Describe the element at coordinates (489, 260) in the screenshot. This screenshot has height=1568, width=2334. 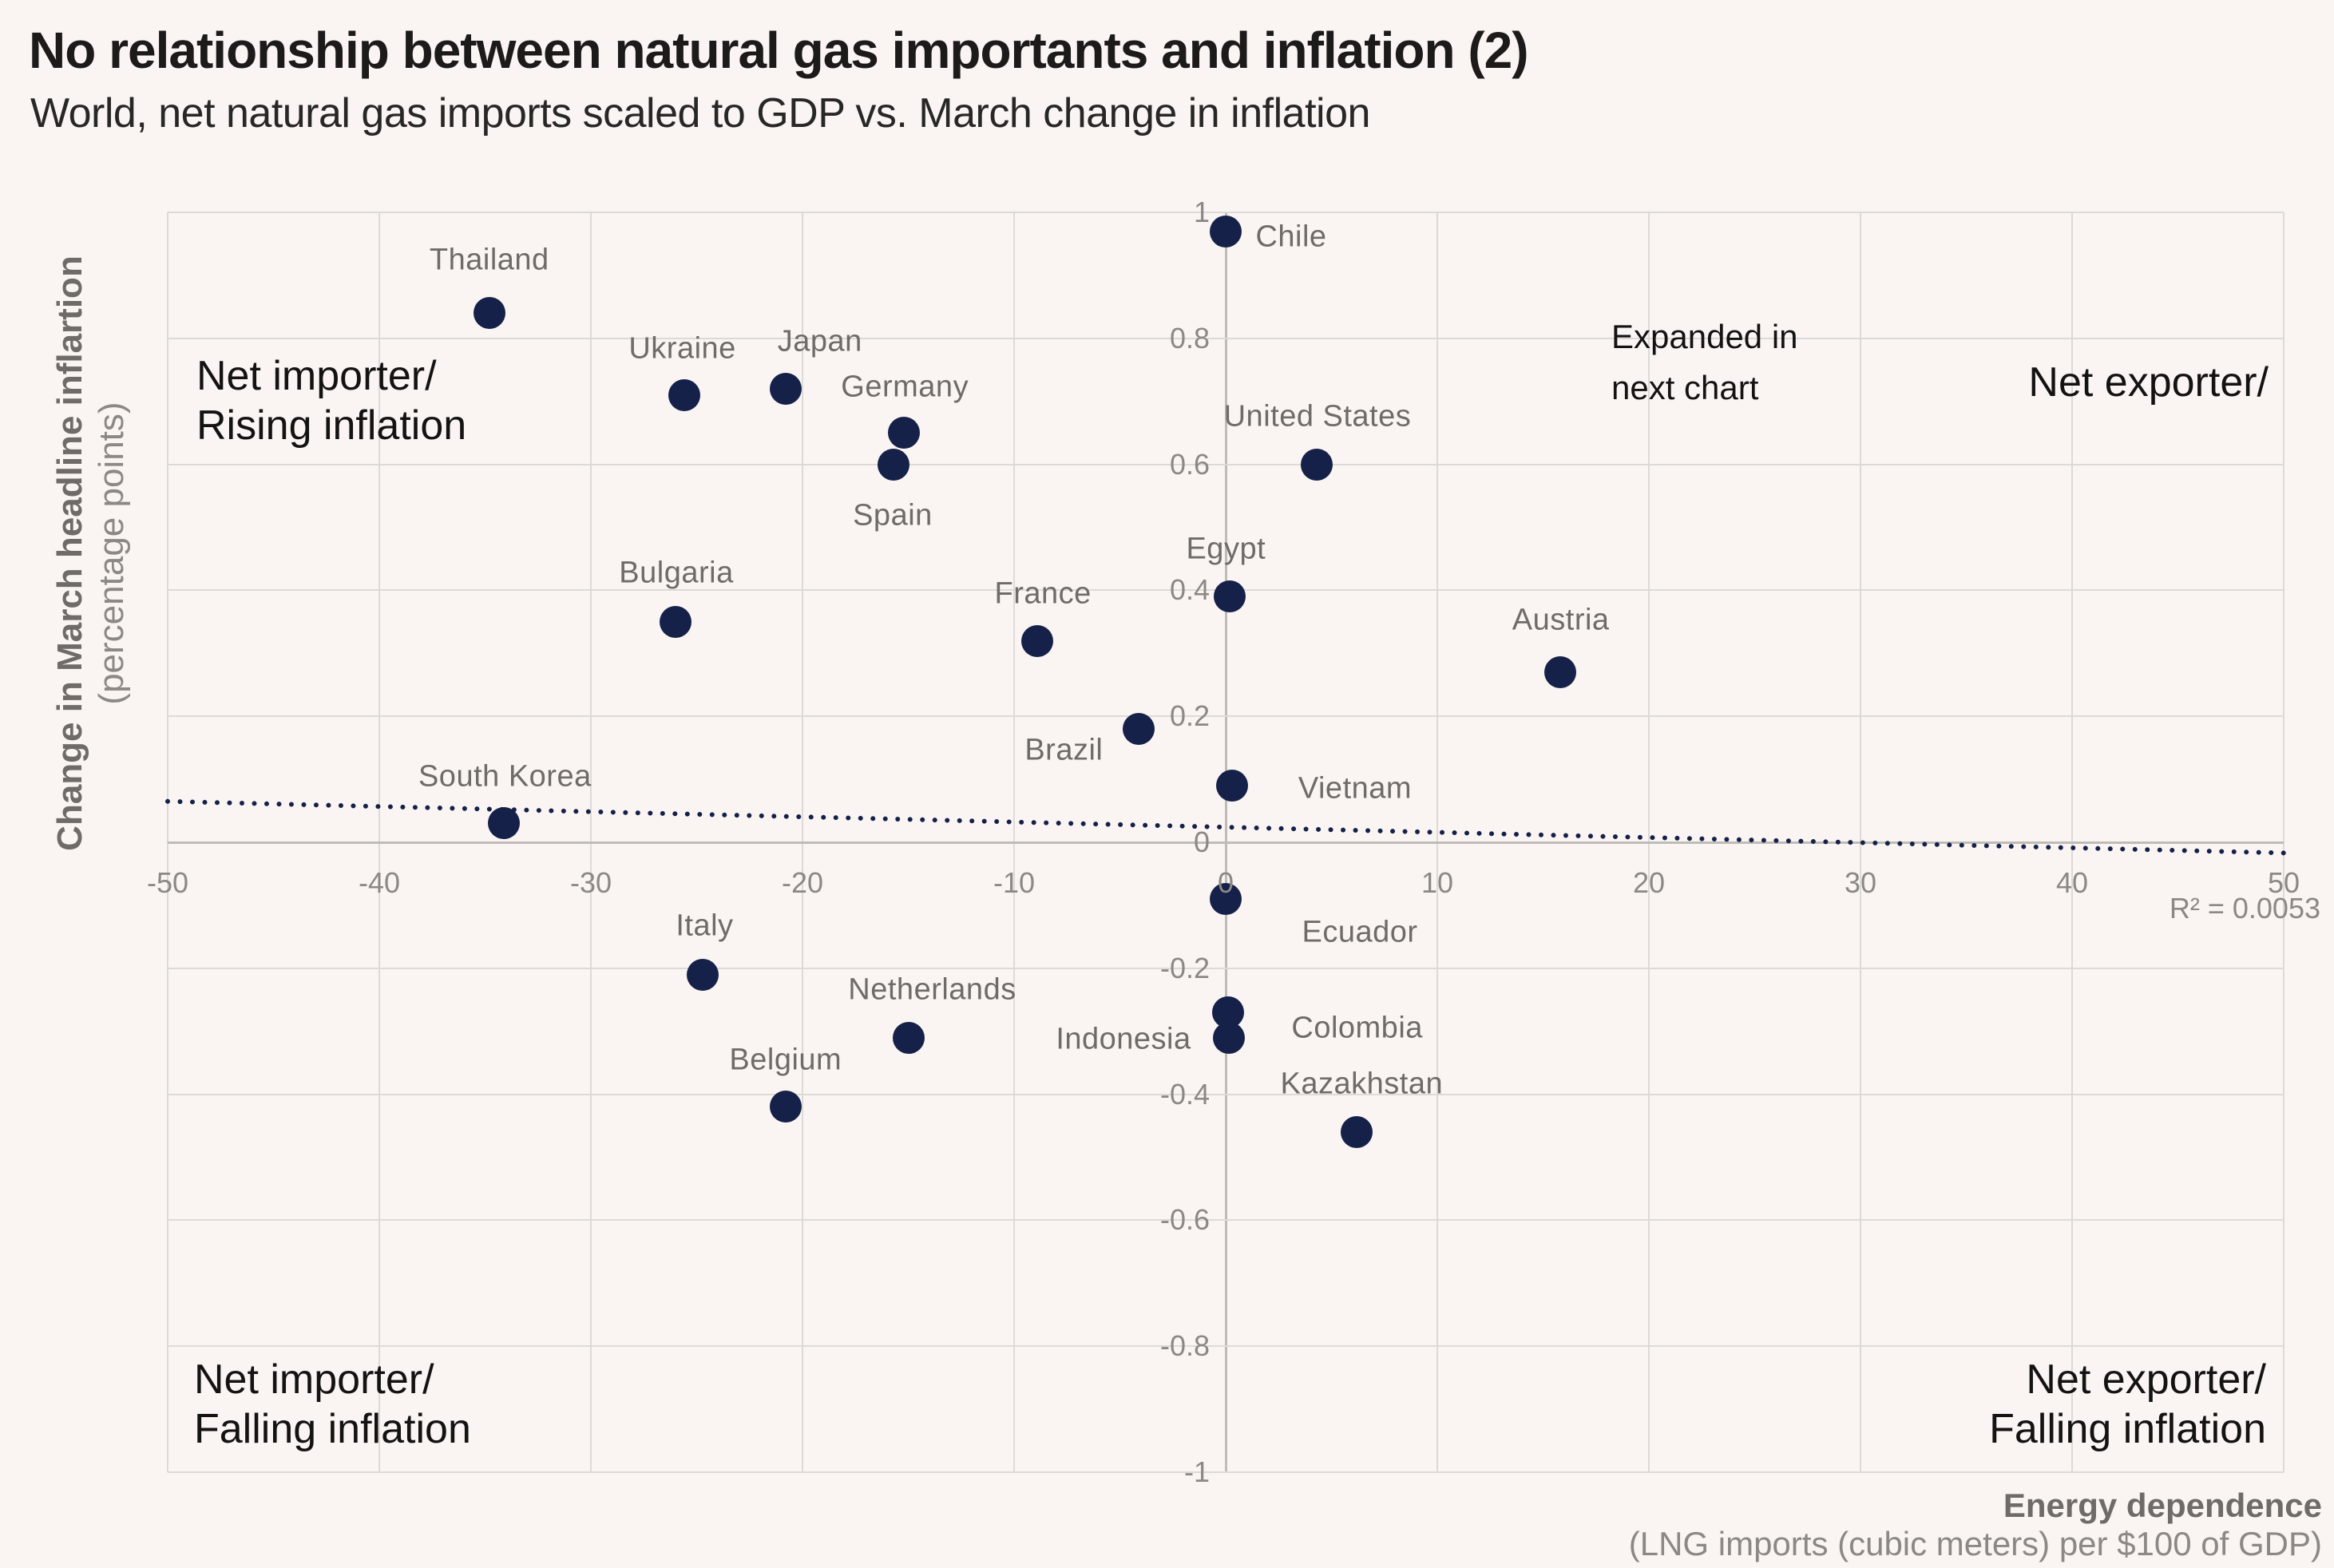
I see `point-label-thailand: Thailand` at that location.